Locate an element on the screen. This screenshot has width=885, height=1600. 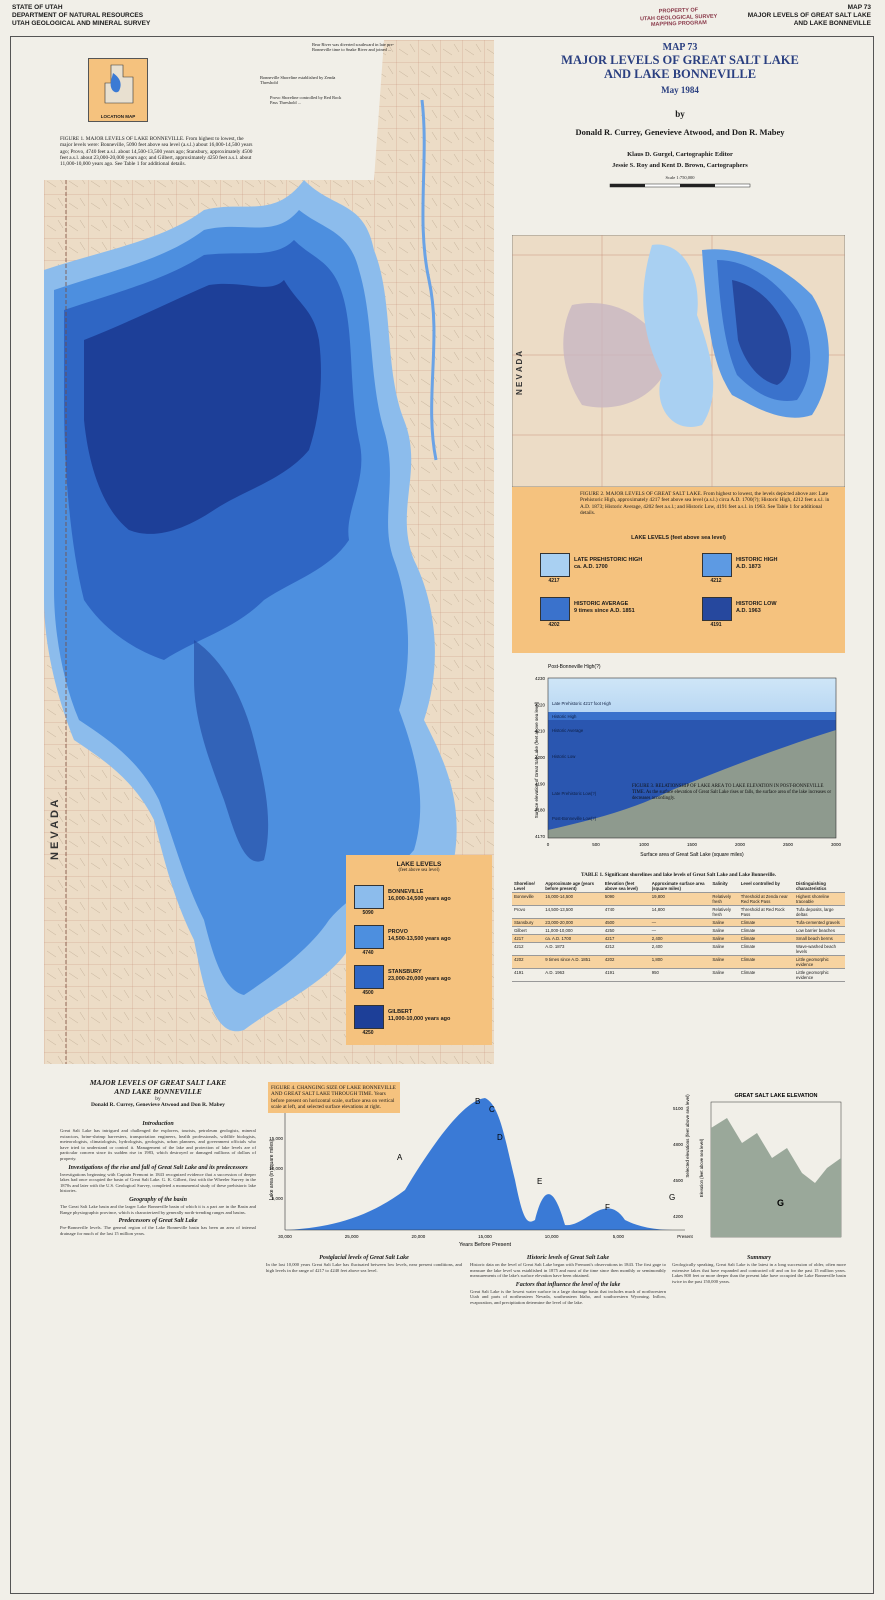
lake-arm is located at coordinates (231, 751).